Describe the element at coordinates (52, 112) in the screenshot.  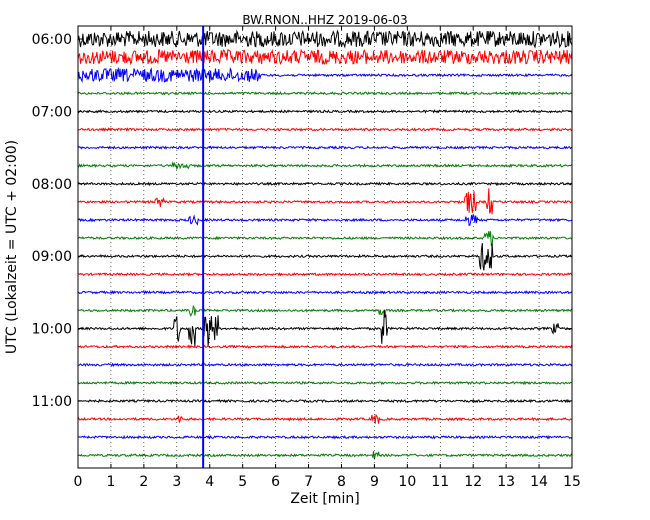
I see `y-tick-label: 07:00` at that location.